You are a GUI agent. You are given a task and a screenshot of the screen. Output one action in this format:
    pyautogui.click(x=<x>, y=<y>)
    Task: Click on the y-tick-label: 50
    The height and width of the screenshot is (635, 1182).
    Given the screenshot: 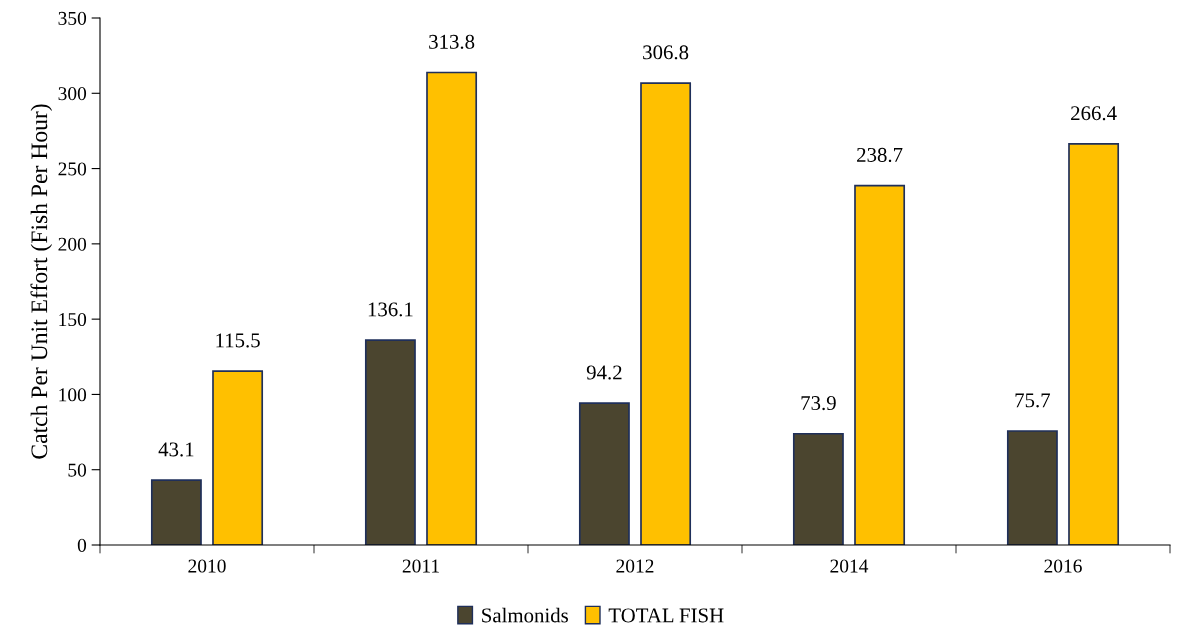 What is the action you would take?
    pyautogui.click(x=77, y=470)
    